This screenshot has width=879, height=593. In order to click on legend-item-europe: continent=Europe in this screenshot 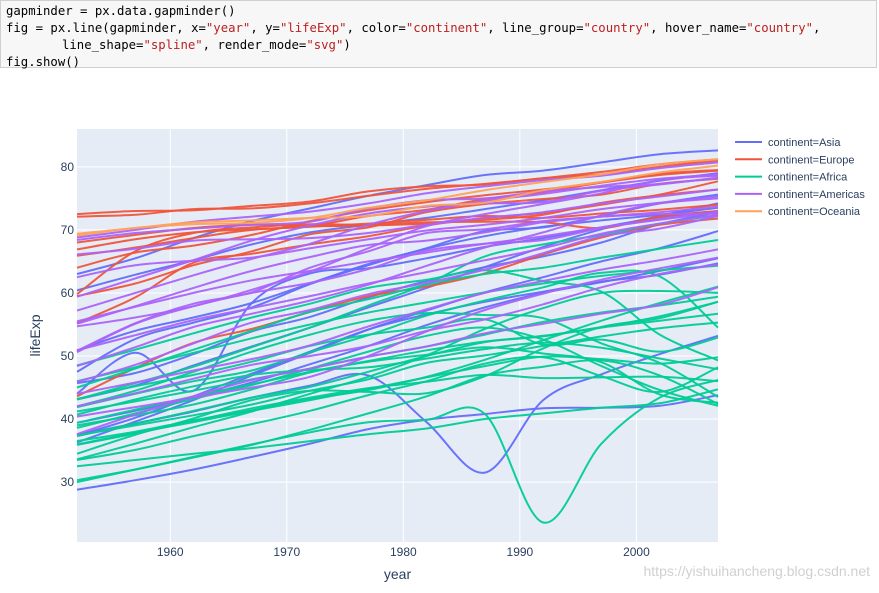, I will do `click(795, 160)`.